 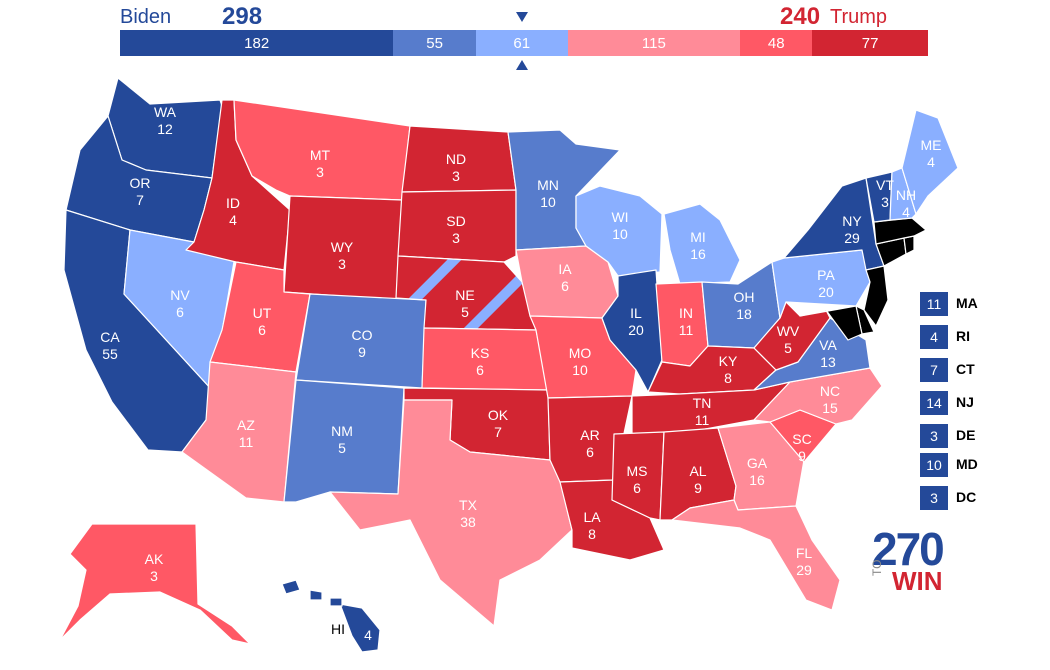 I want to click on segment-label: 61, so click(x=522, y=43).